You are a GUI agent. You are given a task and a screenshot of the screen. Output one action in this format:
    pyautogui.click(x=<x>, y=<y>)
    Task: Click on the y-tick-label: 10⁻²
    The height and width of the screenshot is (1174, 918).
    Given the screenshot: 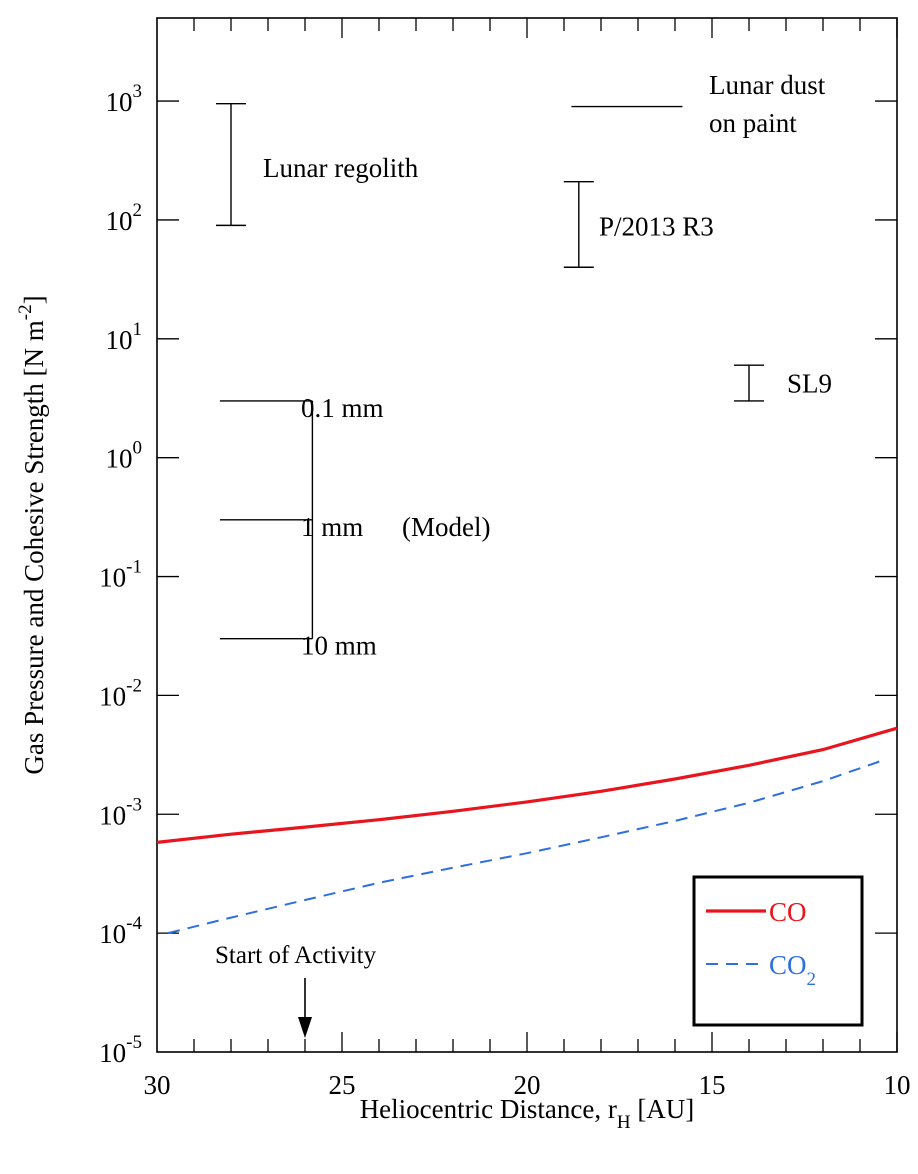 What is the action you would take?
    pyautogui.click(x=120, y=693)
    